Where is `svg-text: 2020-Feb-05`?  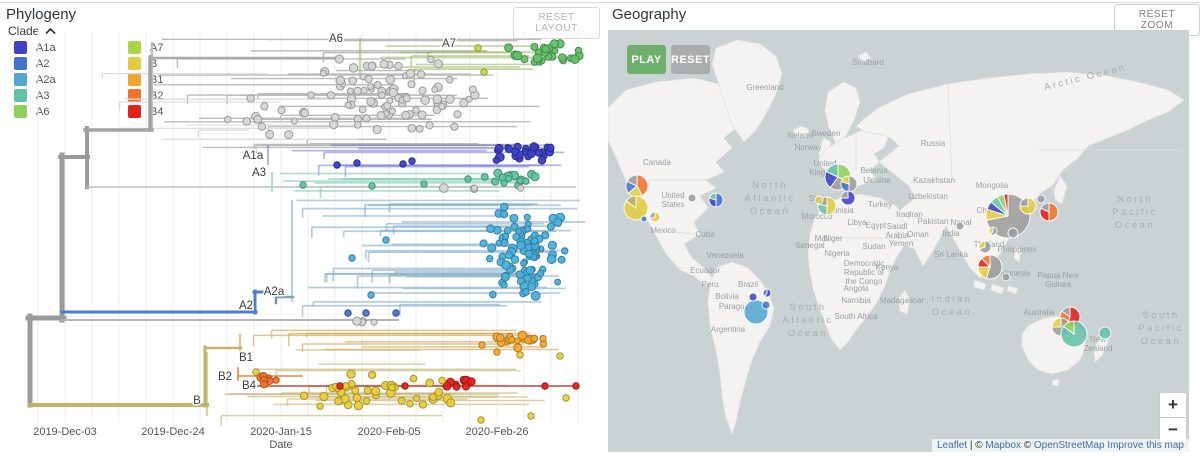 svg-text: 2020-Feb-05 is located at coordinates (389, 432).